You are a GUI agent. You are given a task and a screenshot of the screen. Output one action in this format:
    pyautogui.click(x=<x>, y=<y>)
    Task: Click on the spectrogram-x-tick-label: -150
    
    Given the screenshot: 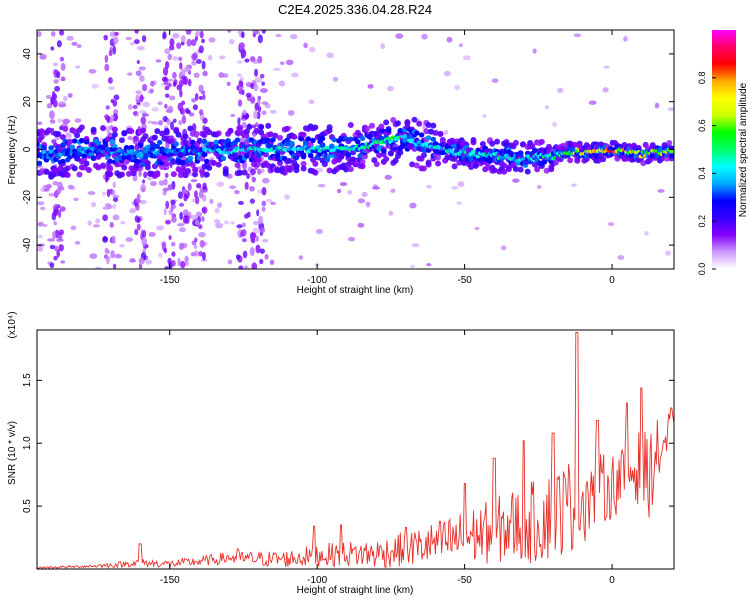 What is the action you would take?
    pyautogui.click(x=170, y=280)
    